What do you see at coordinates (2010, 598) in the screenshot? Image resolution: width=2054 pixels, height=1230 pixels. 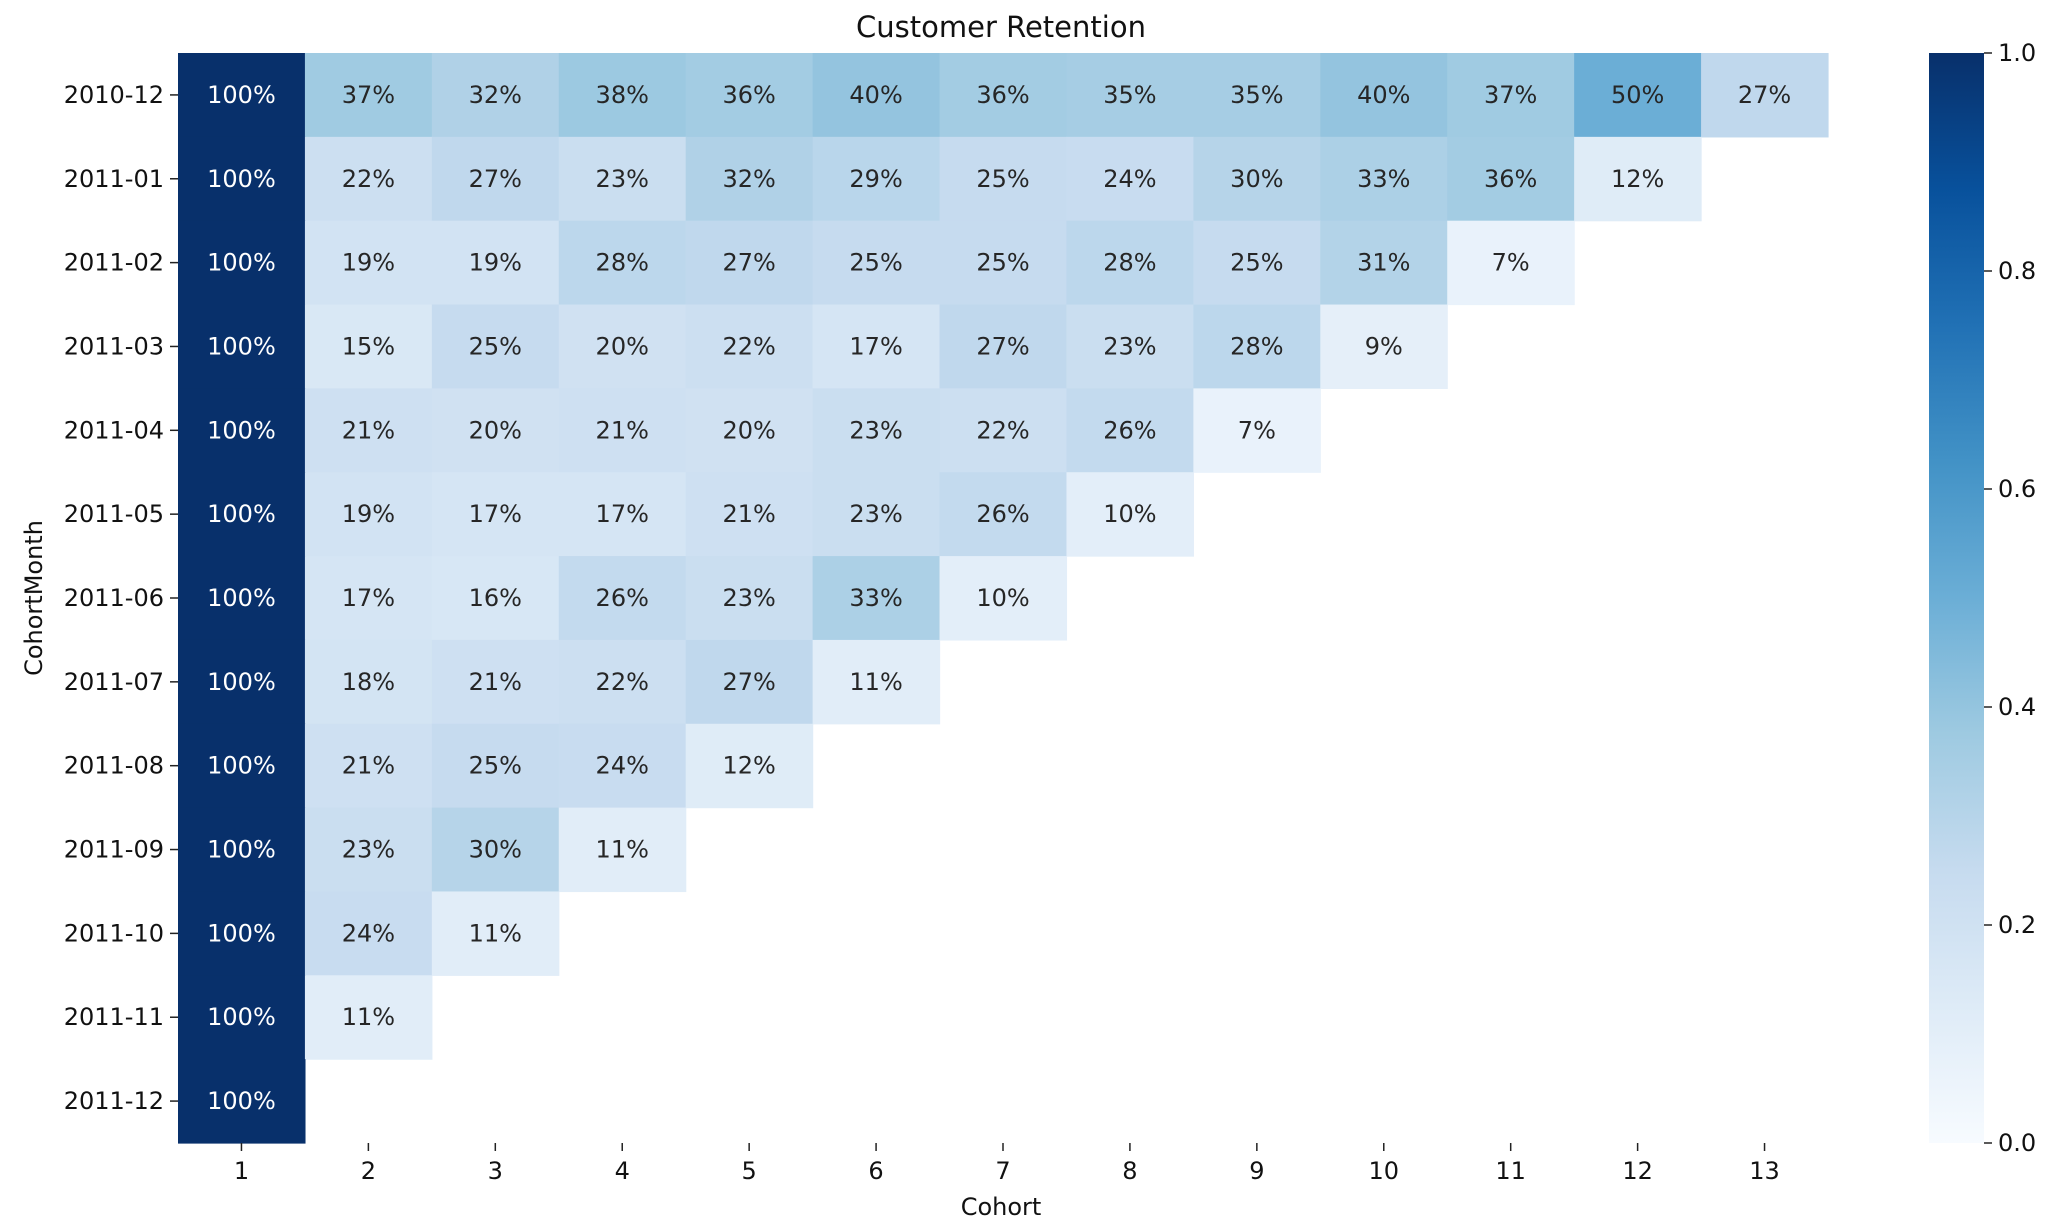 I see `colorbar-ticks: 0.0 0.2 0.4 0.6 0.8 1.0` at bounding box center [2010, 598].